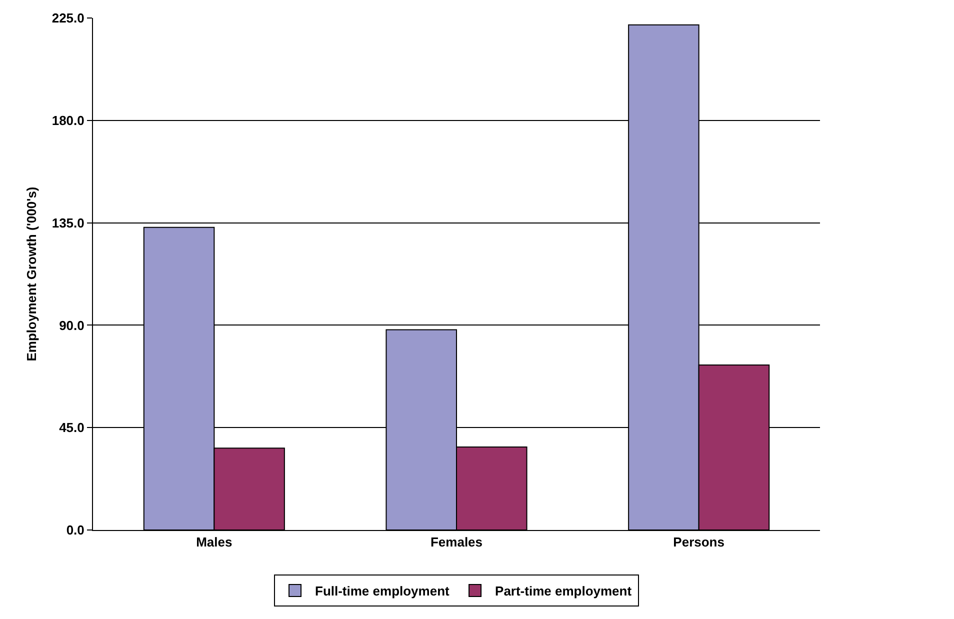  I want to click on y-axis-title: Employment Growth ('000's), so click(31, 274).